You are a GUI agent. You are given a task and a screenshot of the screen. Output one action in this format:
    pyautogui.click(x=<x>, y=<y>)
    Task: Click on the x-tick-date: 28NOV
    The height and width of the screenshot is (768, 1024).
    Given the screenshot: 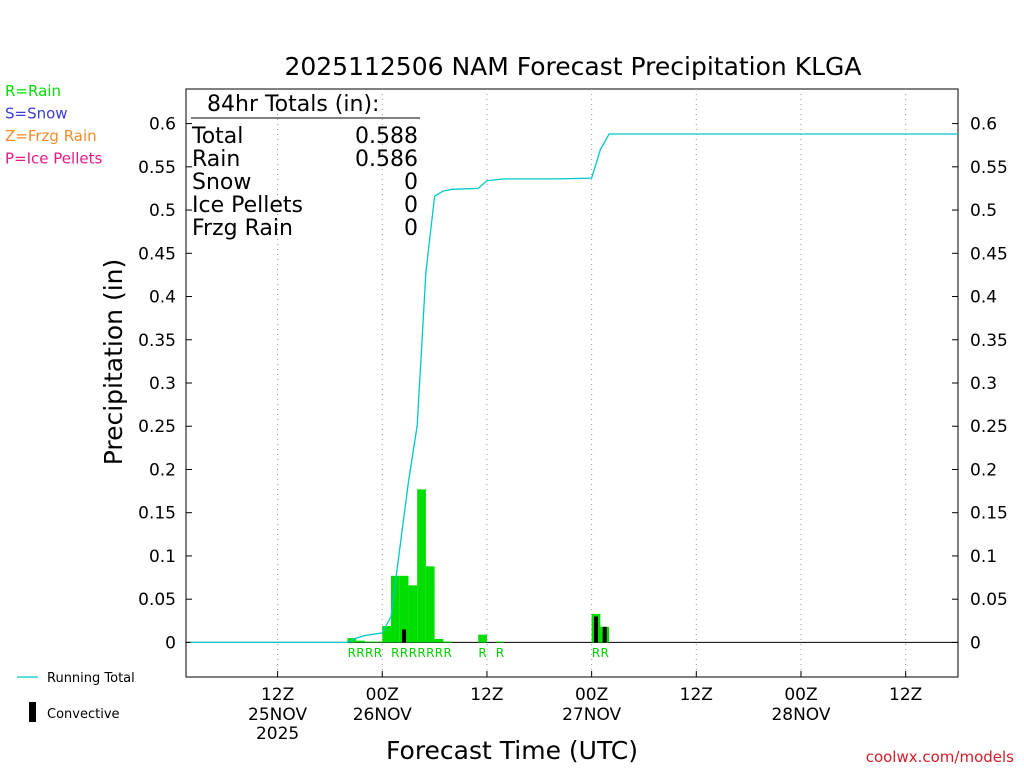 What is the action you would take?
    pyautogui.click(x=800, y=715)
    